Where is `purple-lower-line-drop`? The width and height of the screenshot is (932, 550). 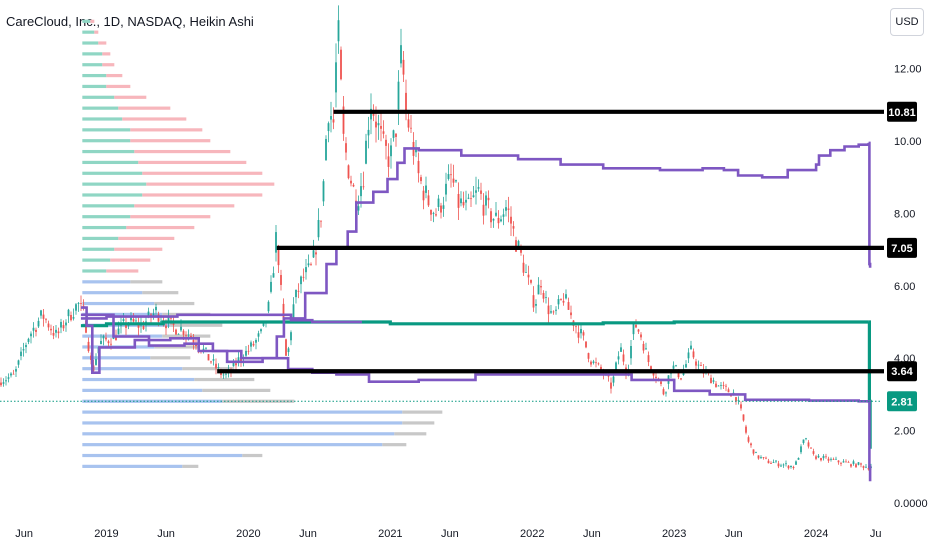 purple-lower-line-drop is located at coordinates (870, 441).